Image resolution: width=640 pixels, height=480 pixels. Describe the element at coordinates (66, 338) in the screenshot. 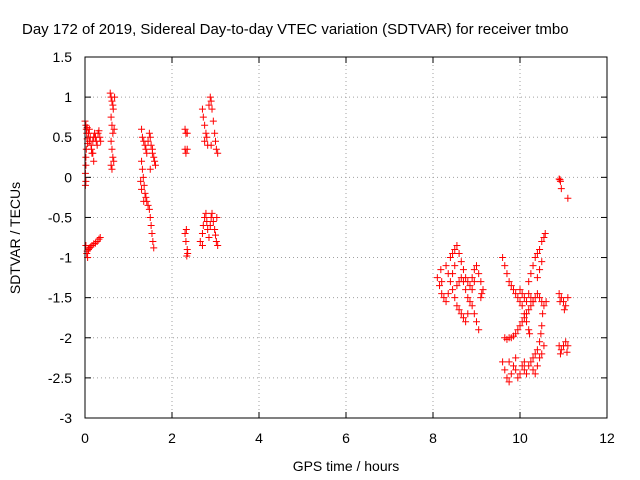

I see `y-tick-label: -2` at that location.